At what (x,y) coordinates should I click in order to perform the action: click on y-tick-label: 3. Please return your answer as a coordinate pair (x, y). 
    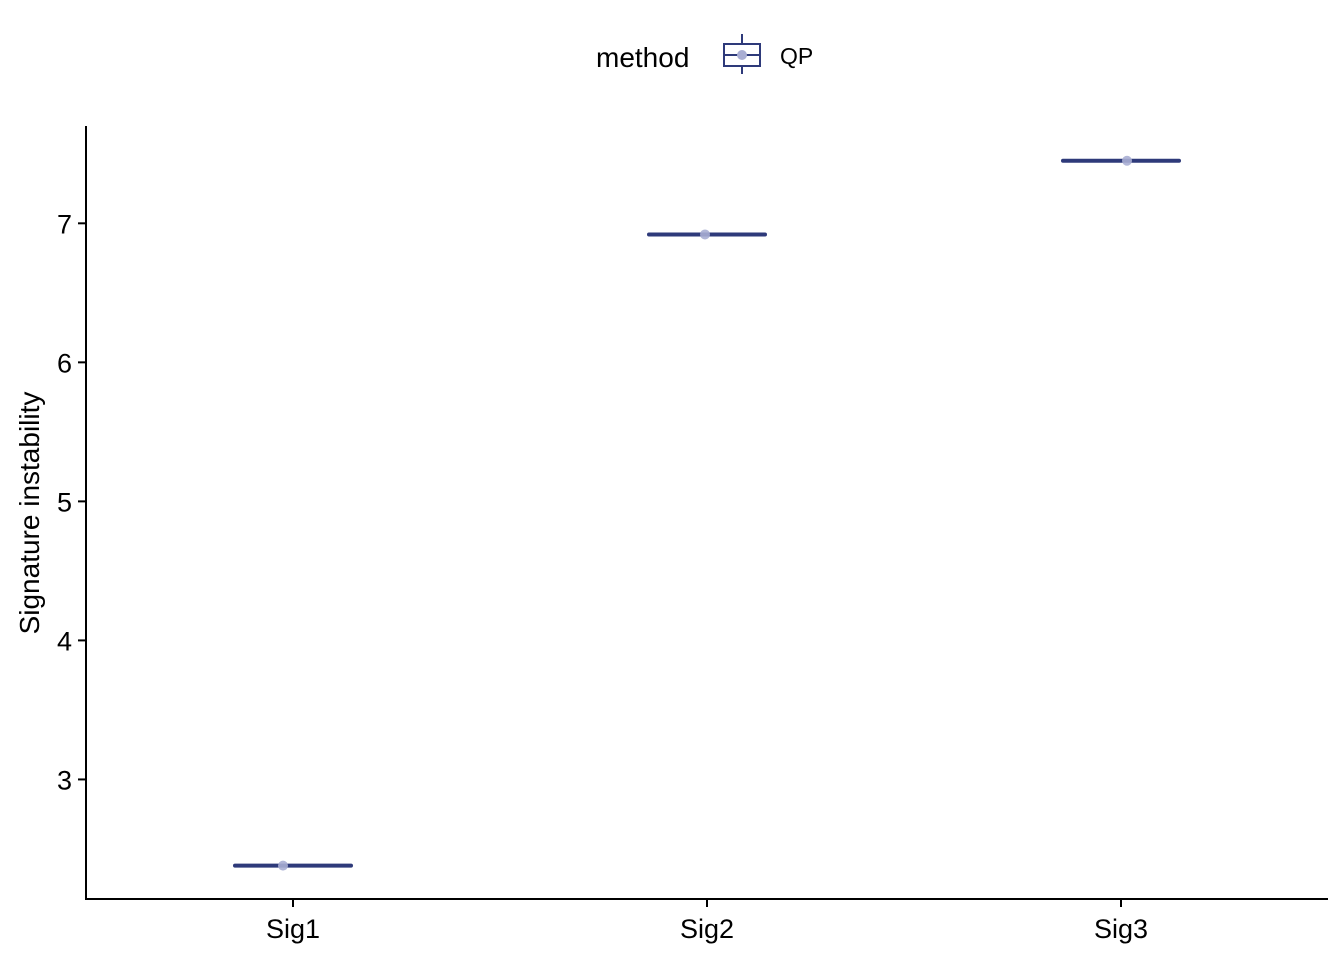
    Looking at the image, I should click on (64, 780).